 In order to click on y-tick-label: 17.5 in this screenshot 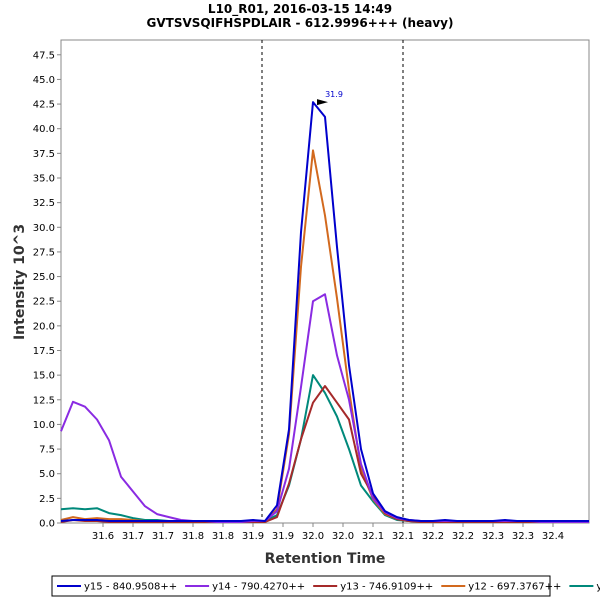, I will do `click(44, 351)`.